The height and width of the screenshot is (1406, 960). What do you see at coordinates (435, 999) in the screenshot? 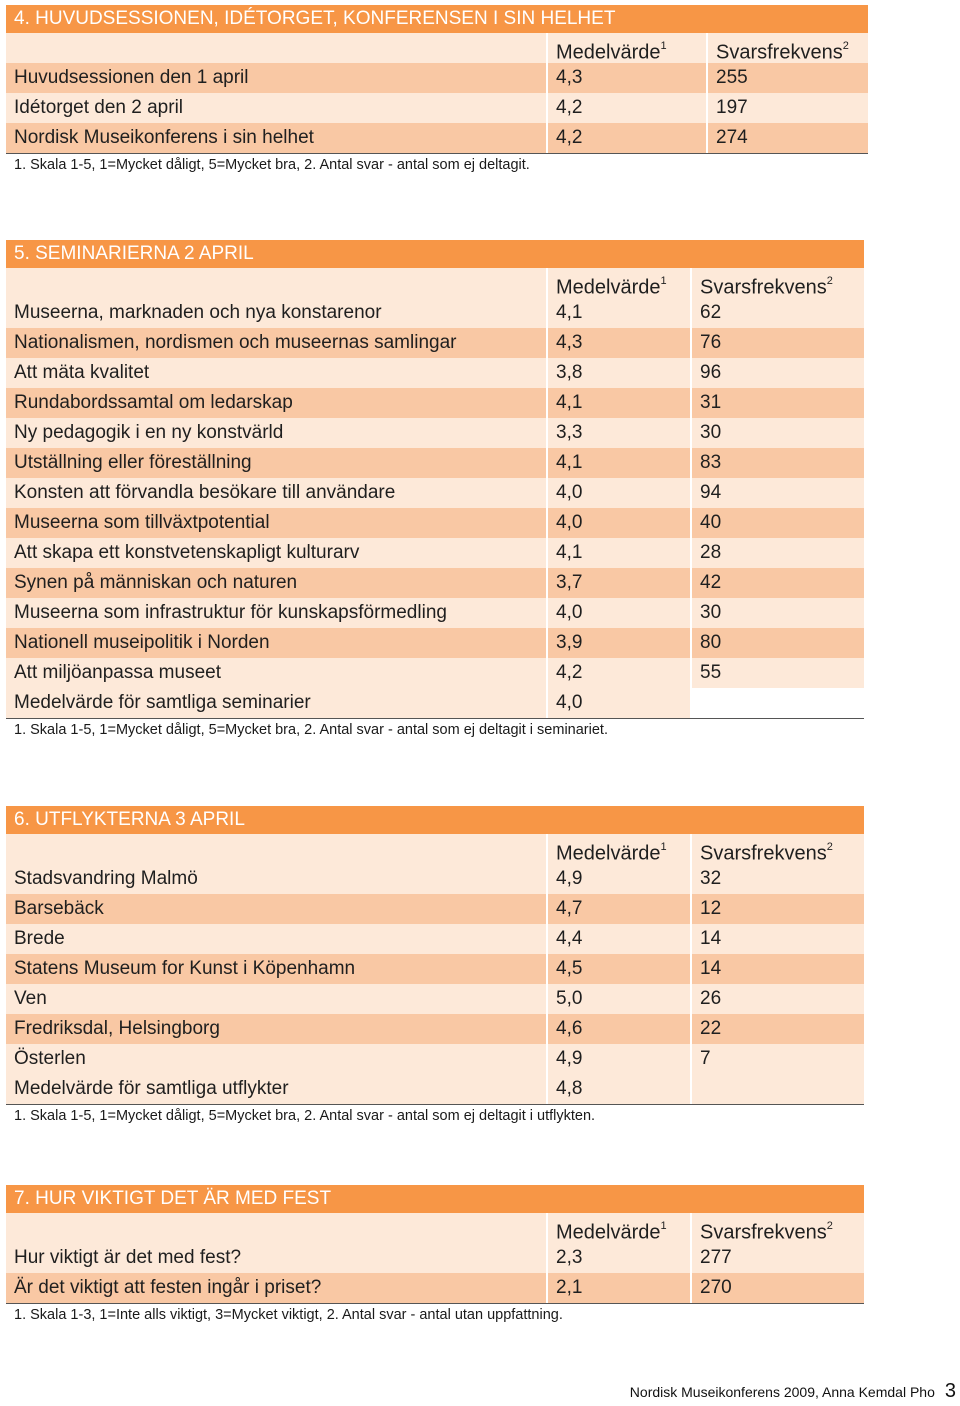
I see `table-row: Ven 5,0 26` at bounding box center [435, 999].